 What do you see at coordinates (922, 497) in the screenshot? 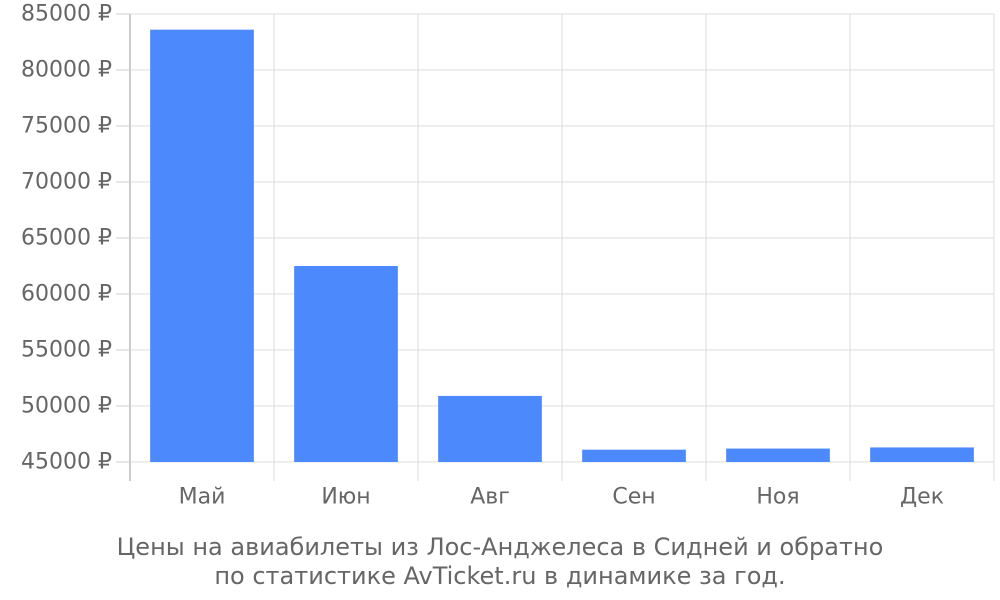
I see `x-tick-label: Дек` at bounding box center [922, 497].